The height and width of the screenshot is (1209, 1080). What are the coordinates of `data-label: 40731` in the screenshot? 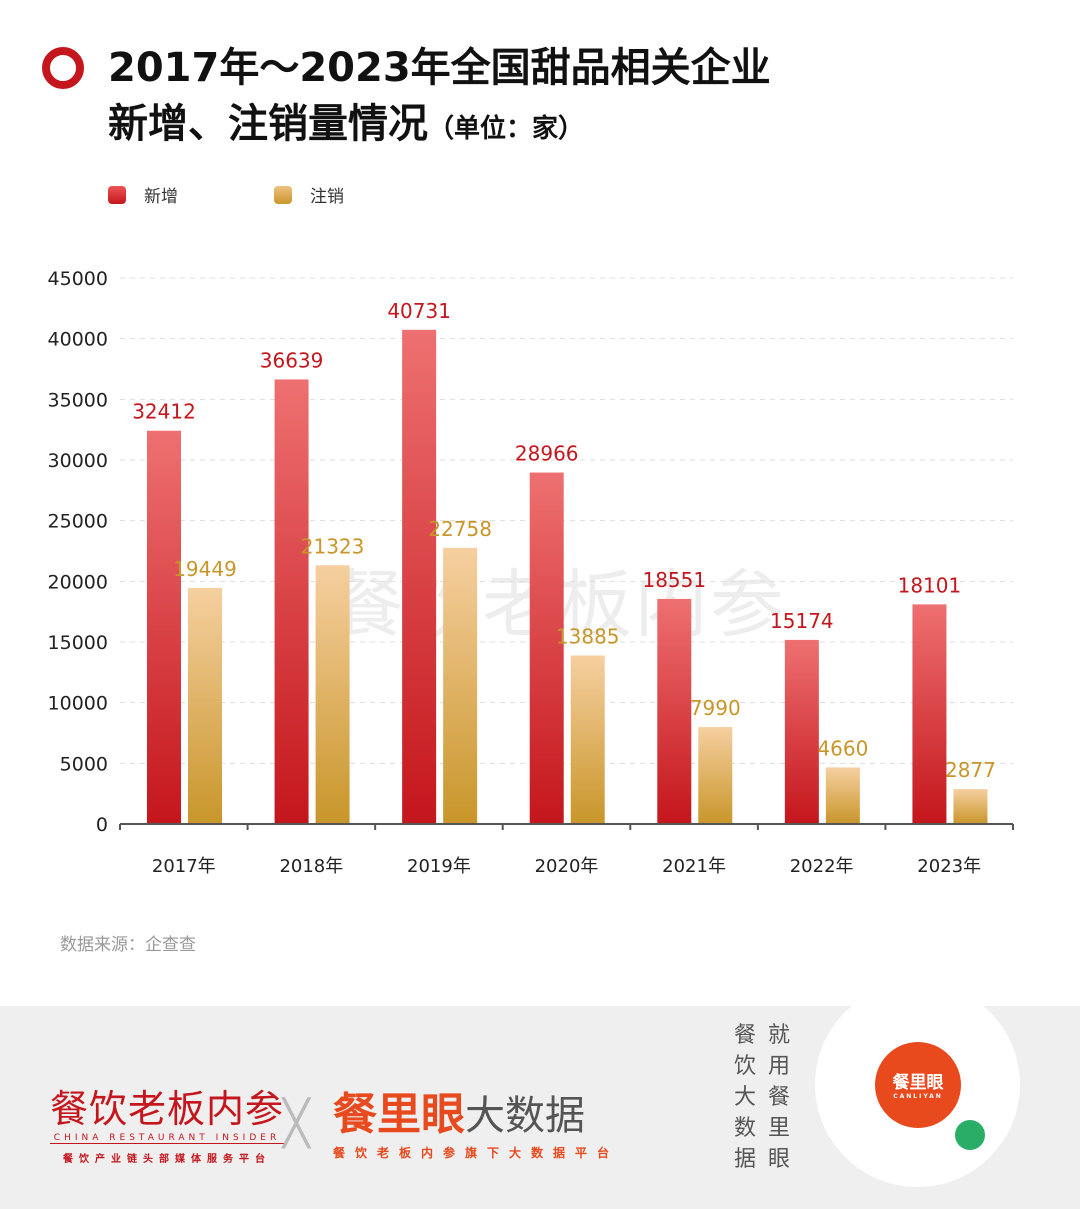 It's located at (419, 311).